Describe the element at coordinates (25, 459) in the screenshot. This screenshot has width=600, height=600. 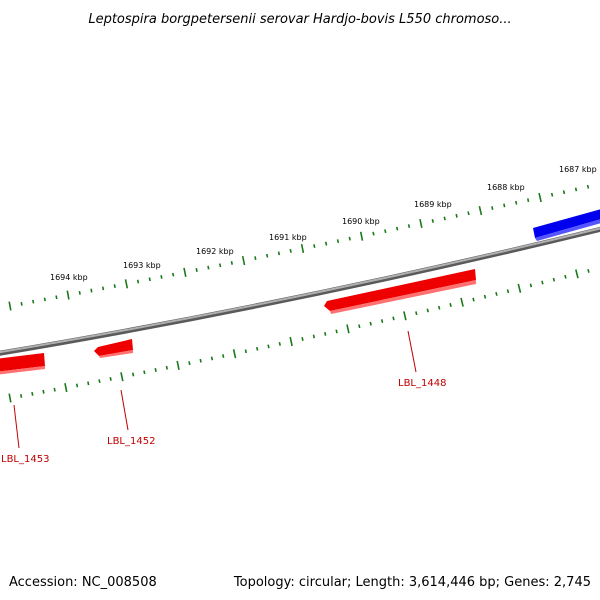
I see `gene-label-lbl-1453: LBL_1453` at that location.